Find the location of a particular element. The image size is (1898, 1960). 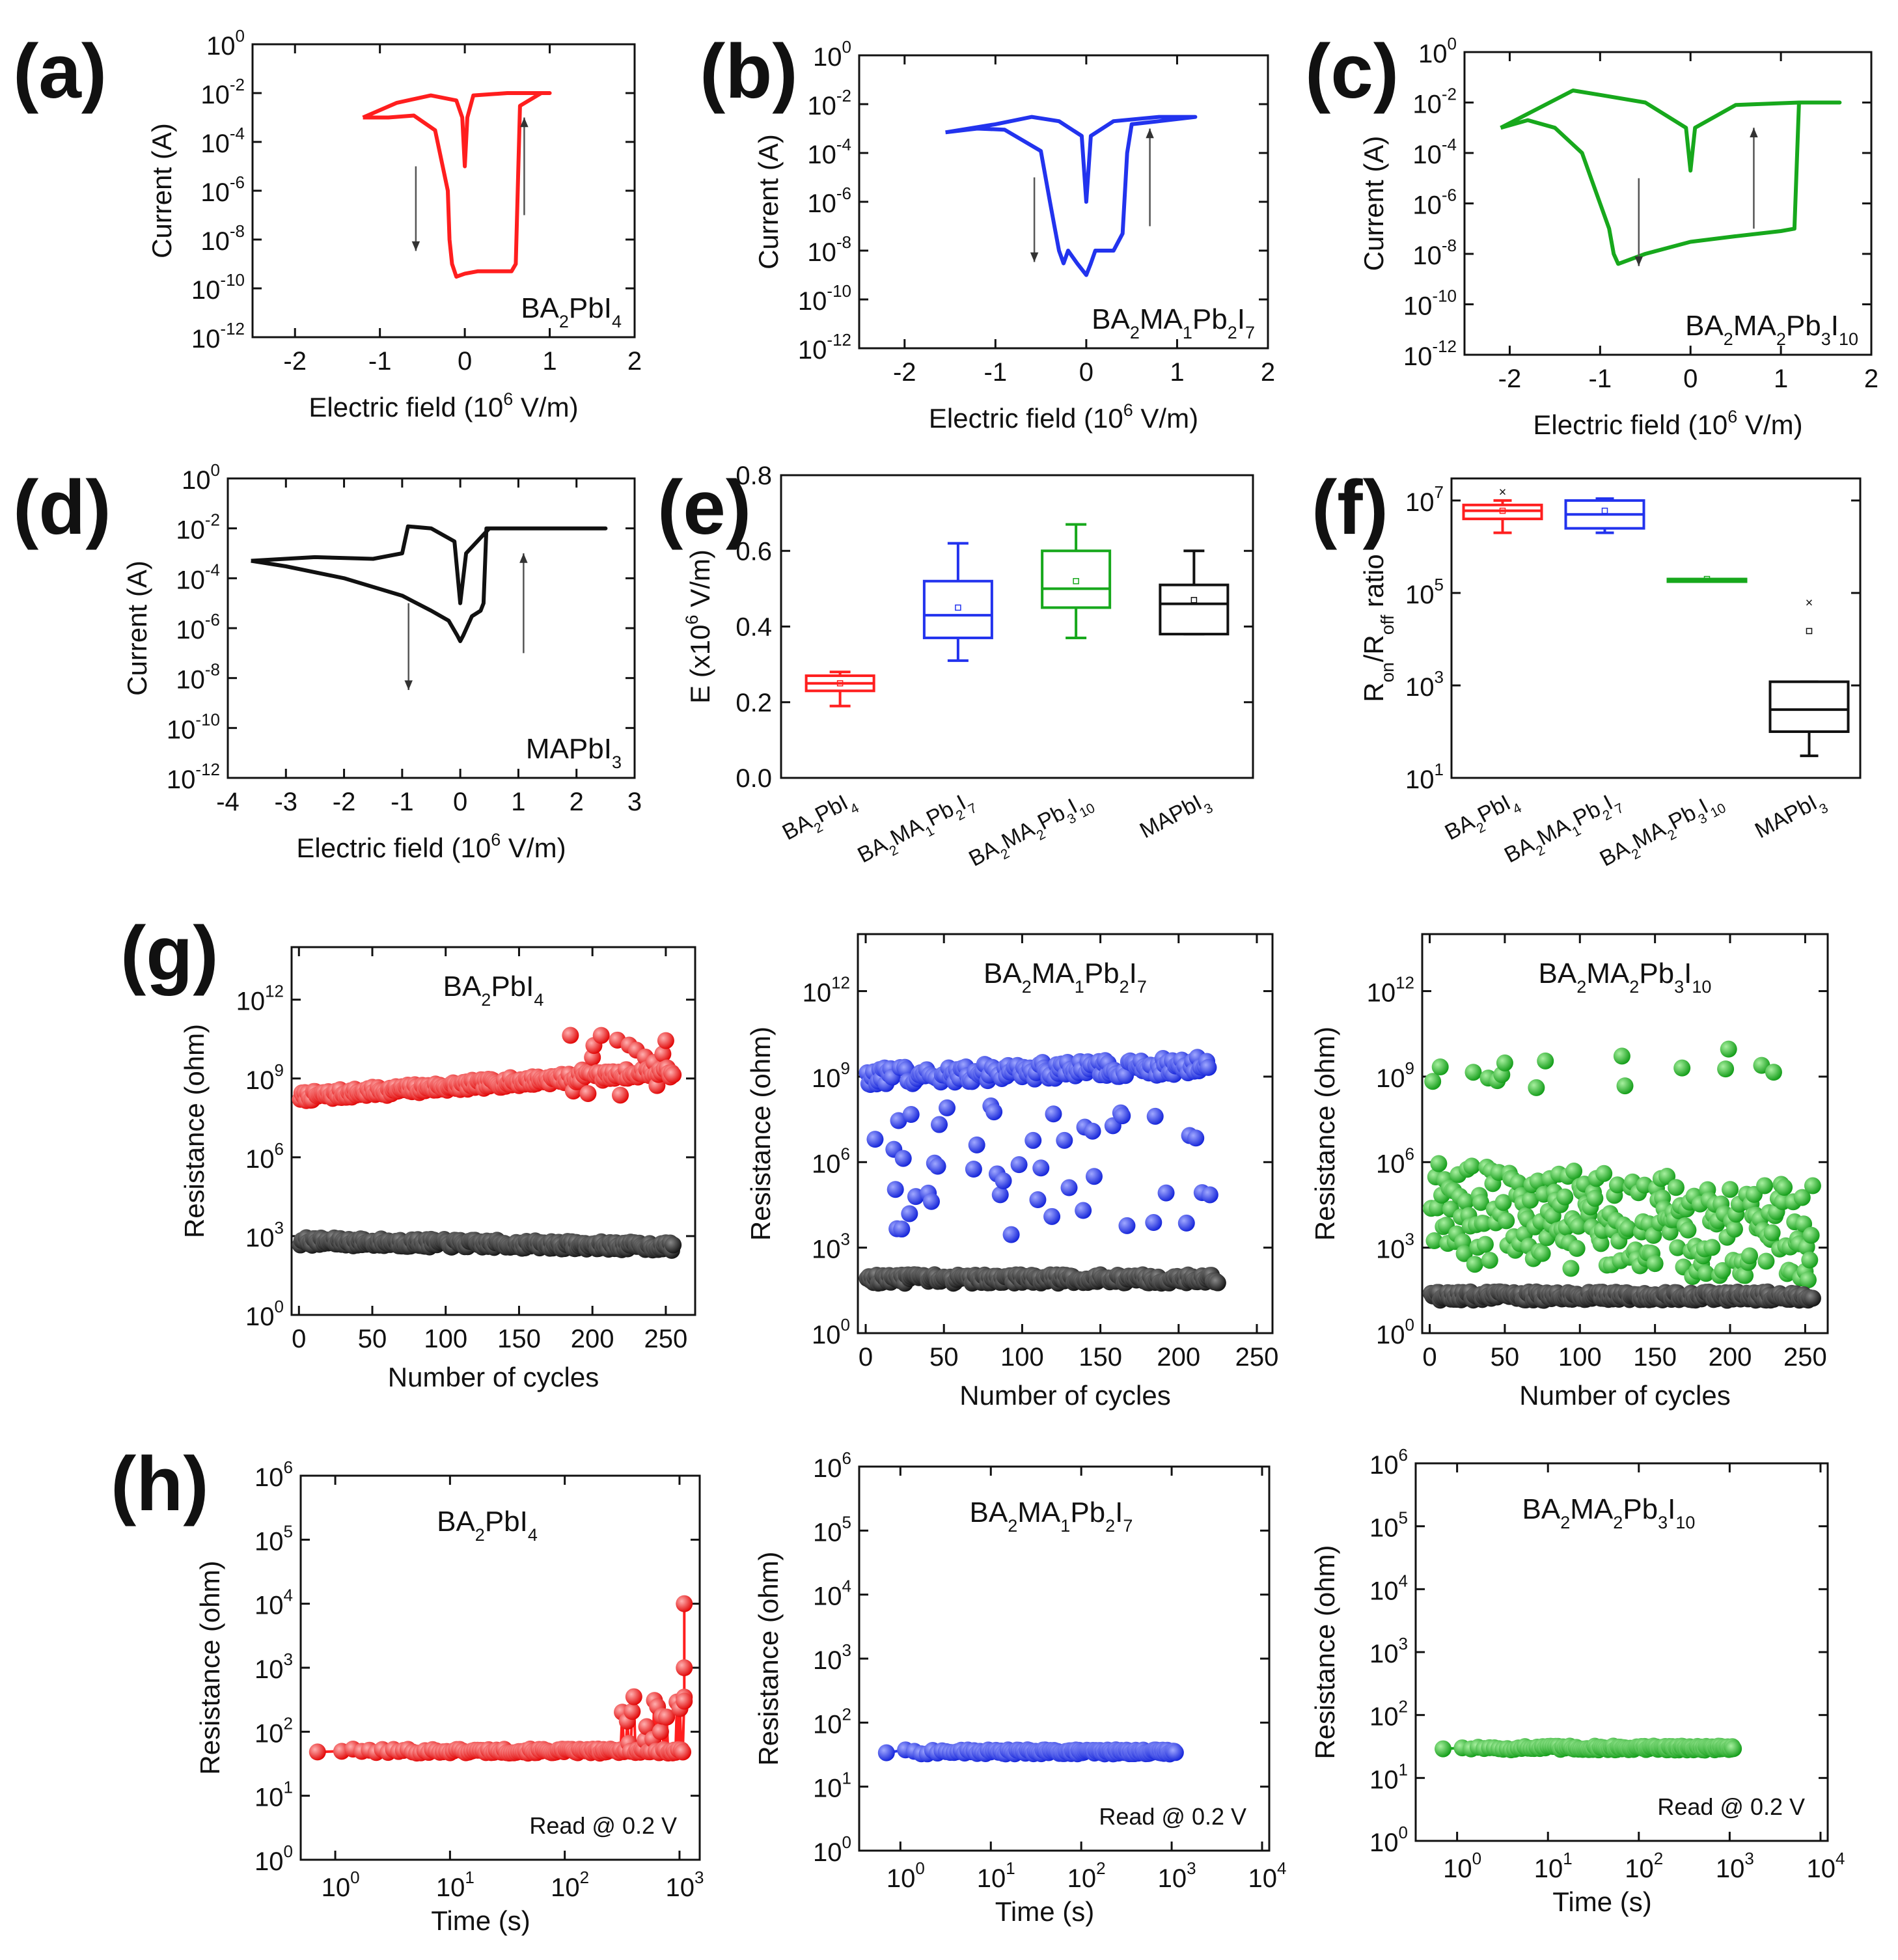

panel-label-a: (a) is located at coordinates (60, 72).